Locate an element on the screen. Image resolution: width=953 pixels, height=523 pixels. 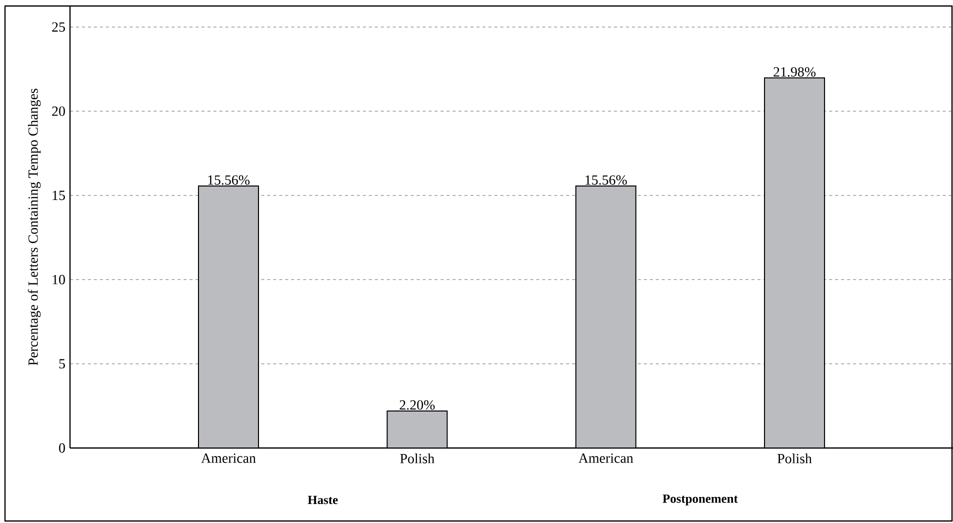
y-tick-label: 15 is located at coordinates (58, 195).